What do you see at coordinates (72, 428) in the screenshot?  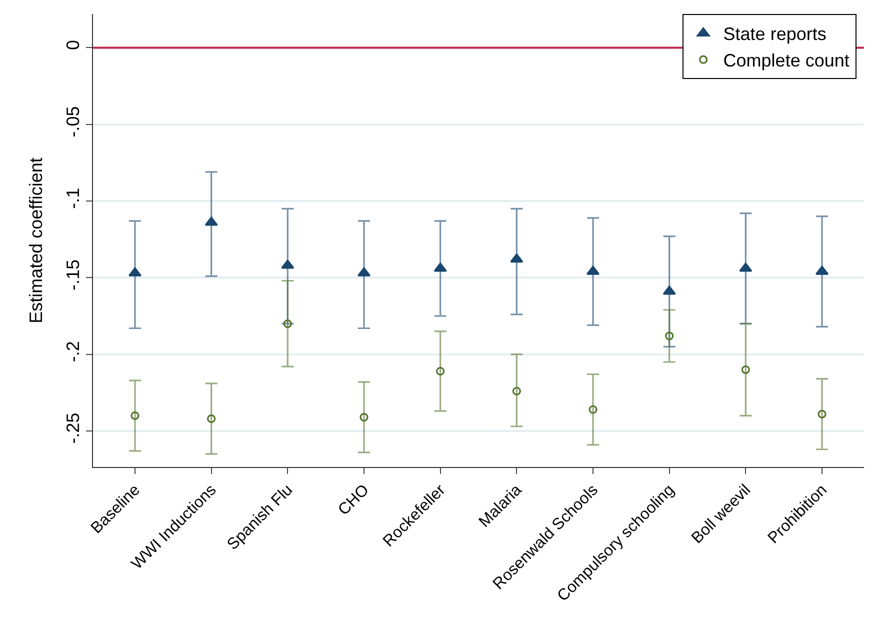 I see `y-tick-label: -.25` at bounding box center [72, 428].